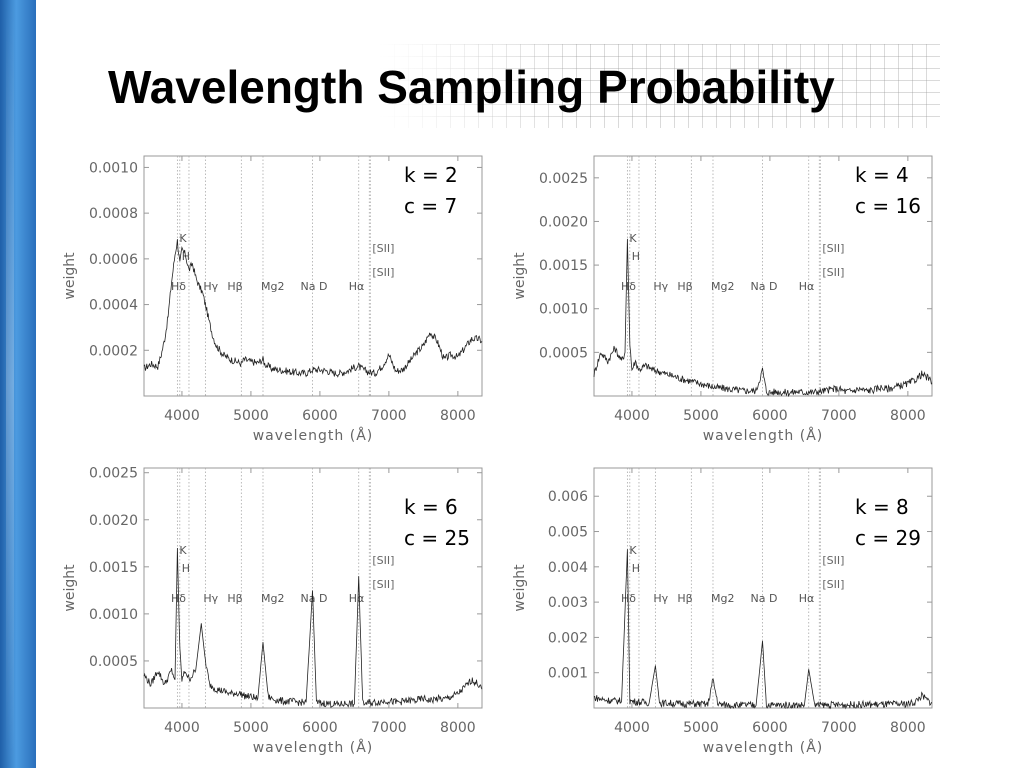 This screenshot has width=1024, height=768. I want to click on k-label: k = 8, so click(882, 507).